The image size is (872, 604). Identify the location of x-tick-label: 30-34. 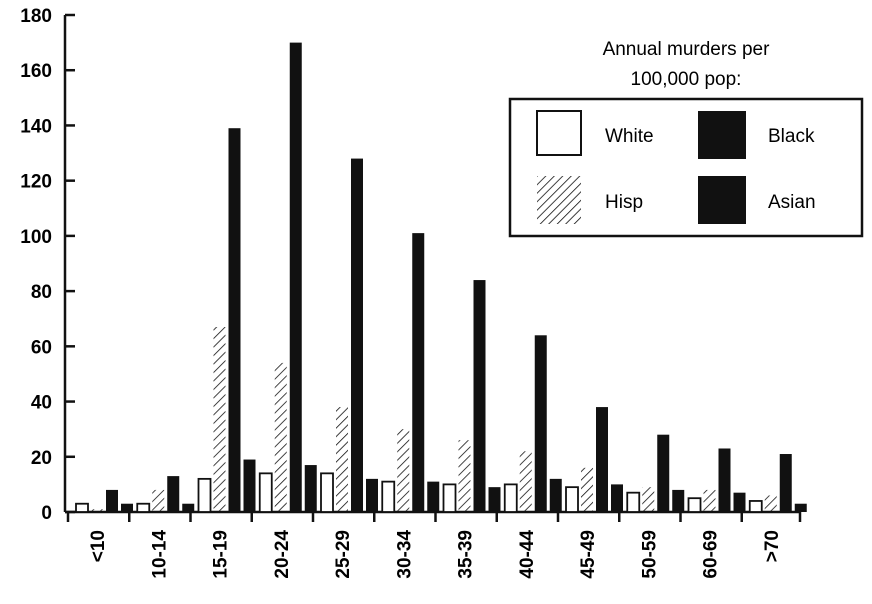
(404, 554).